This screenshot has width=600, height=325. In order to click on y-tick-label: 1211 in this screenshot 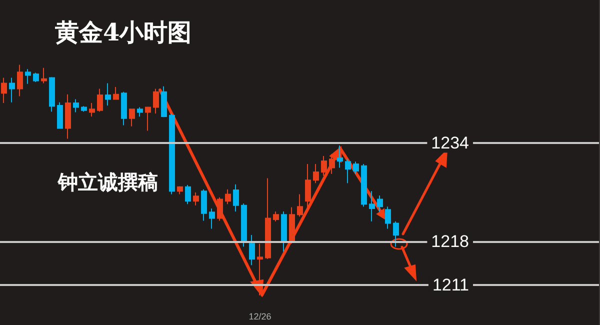, I will do `click(450, 284)`.